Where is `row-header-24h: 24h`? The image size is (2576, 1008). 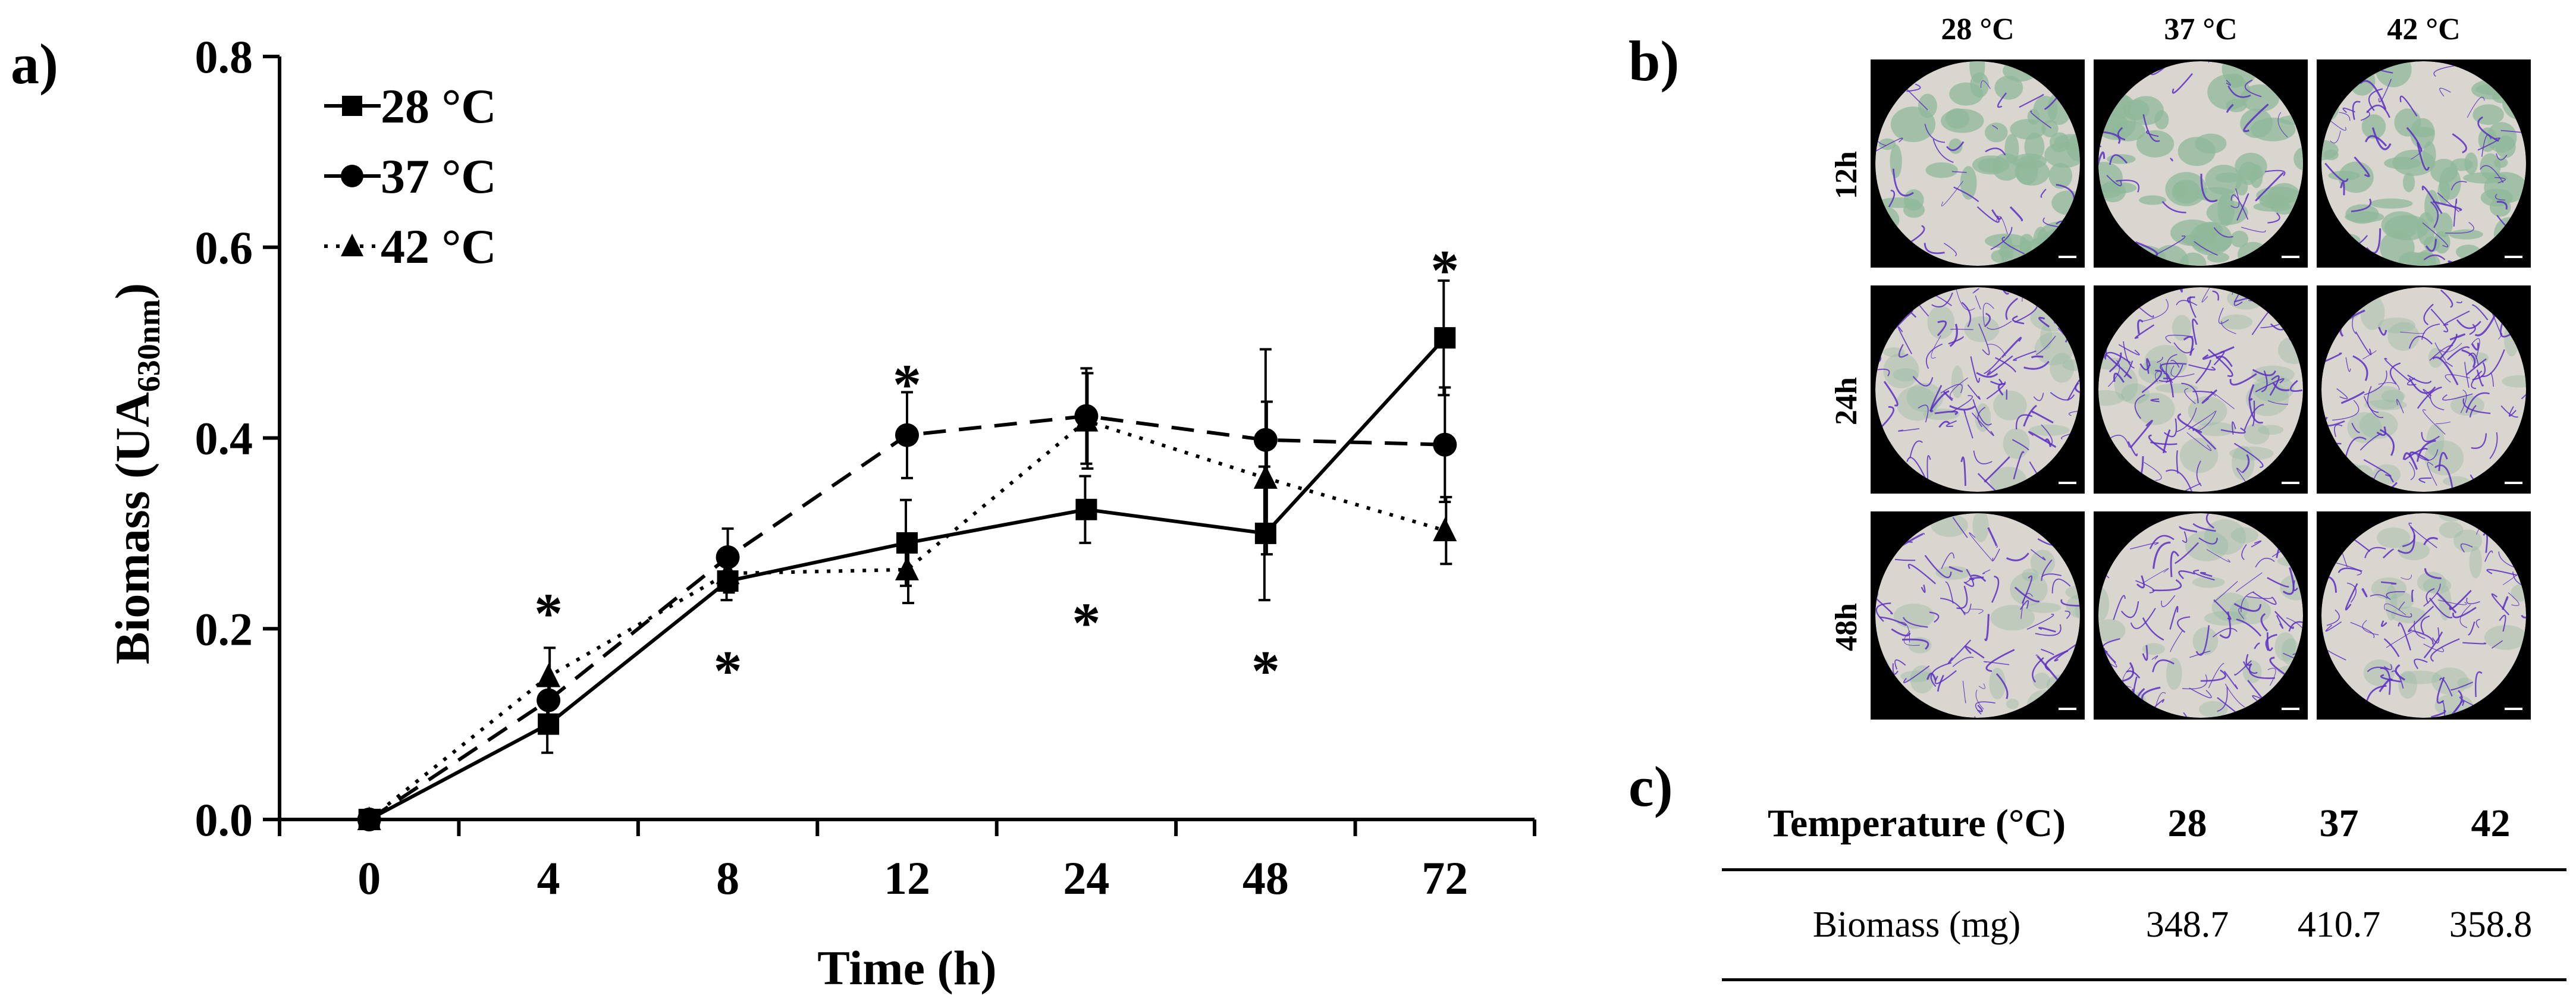 row-header-24h: 24h is located at coordinates (1846, 401).